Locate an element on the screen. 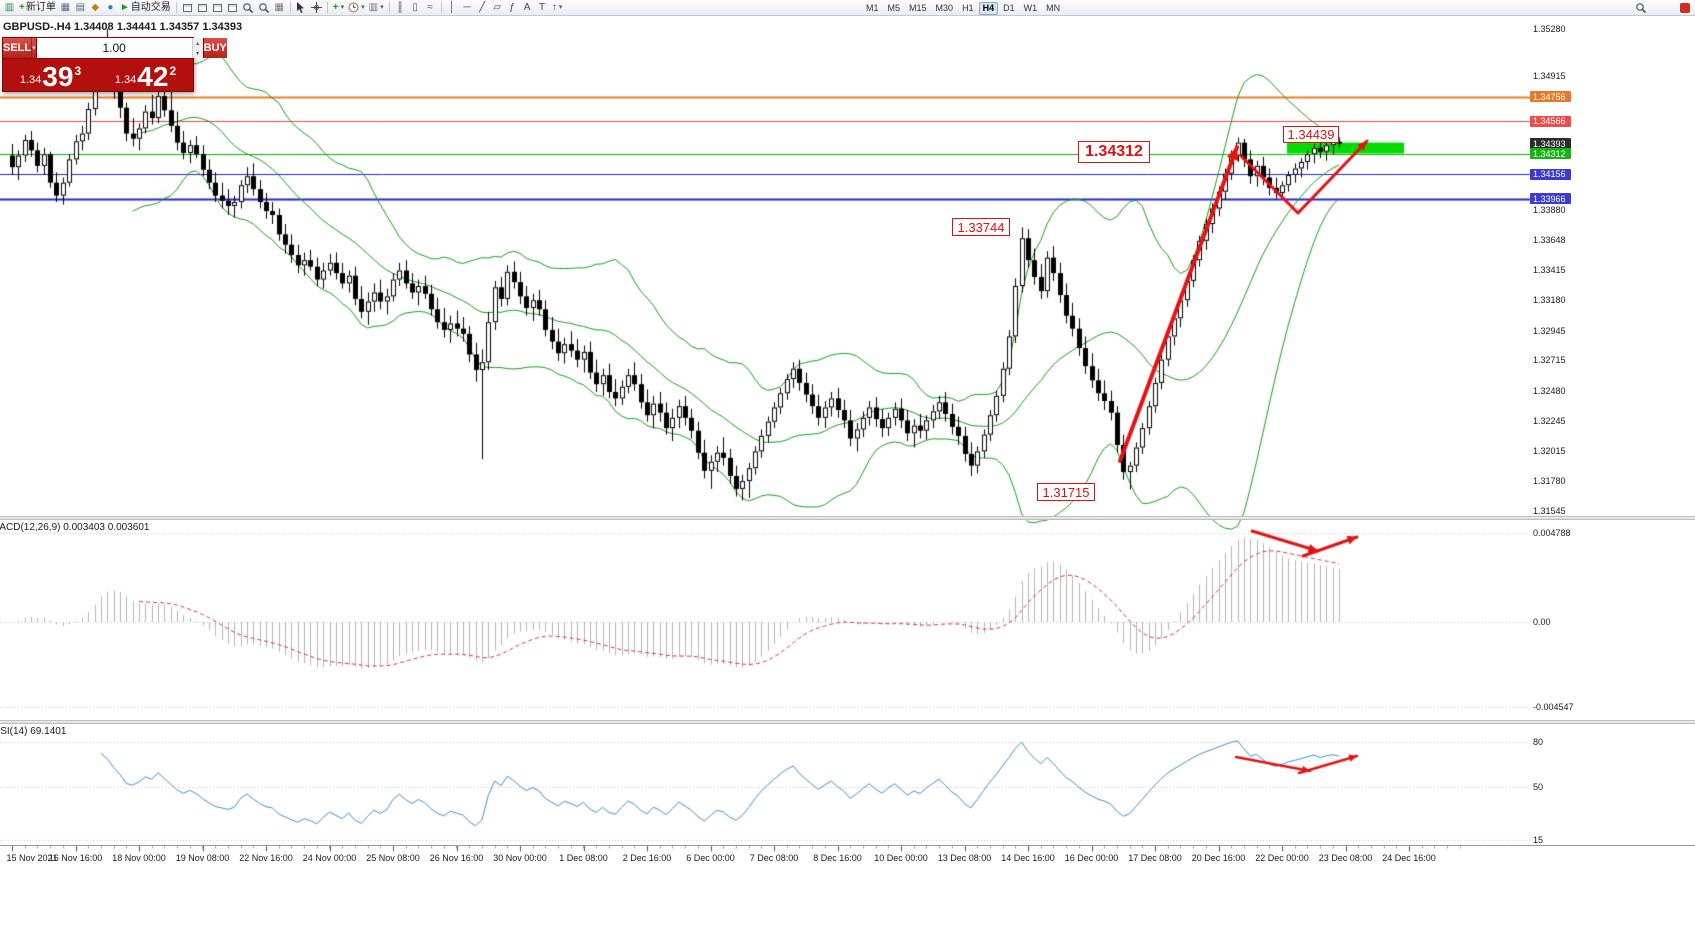  channel-tool-icon: ▱ is located at coordinates (497, 7).